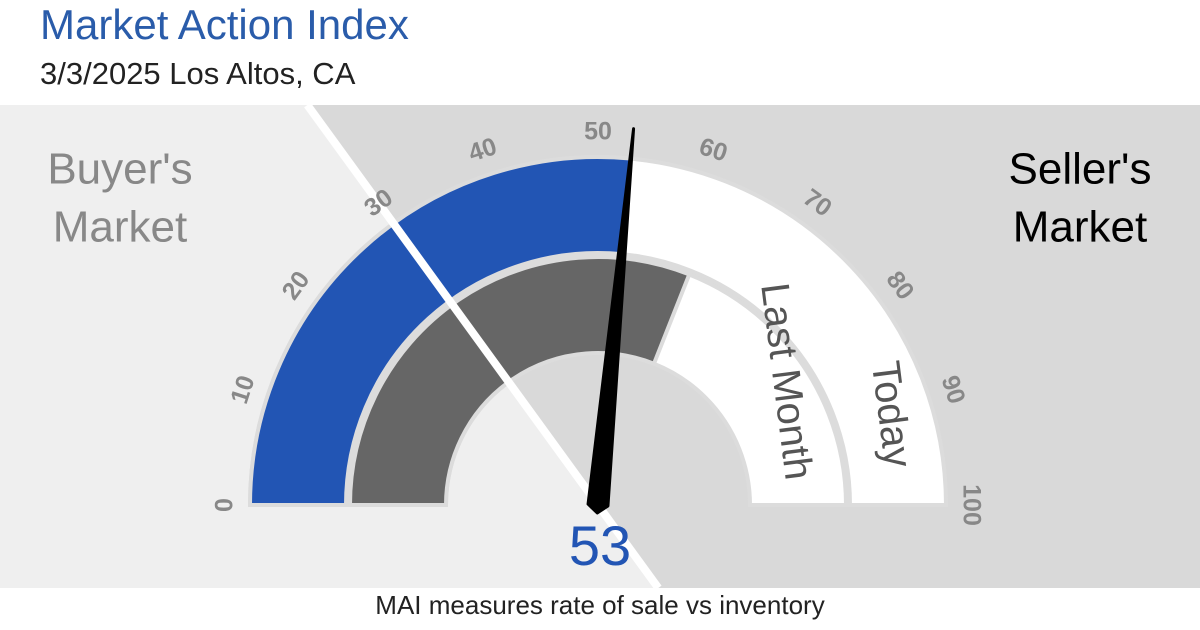 This screenshot has height=630, width=1200. I want to click on value-label: 53, so click(600, 545).